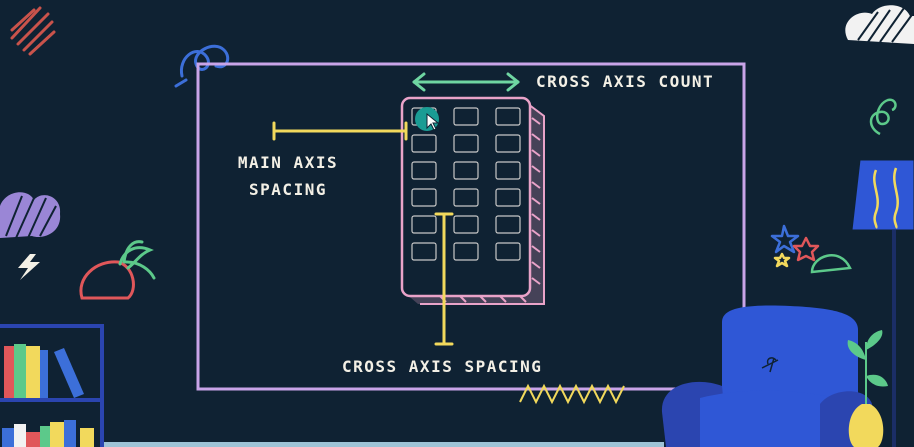  Describe the element at coordinates (340, 131) in the screenshot. I see `main-axis-spacing-indicator` at that location.